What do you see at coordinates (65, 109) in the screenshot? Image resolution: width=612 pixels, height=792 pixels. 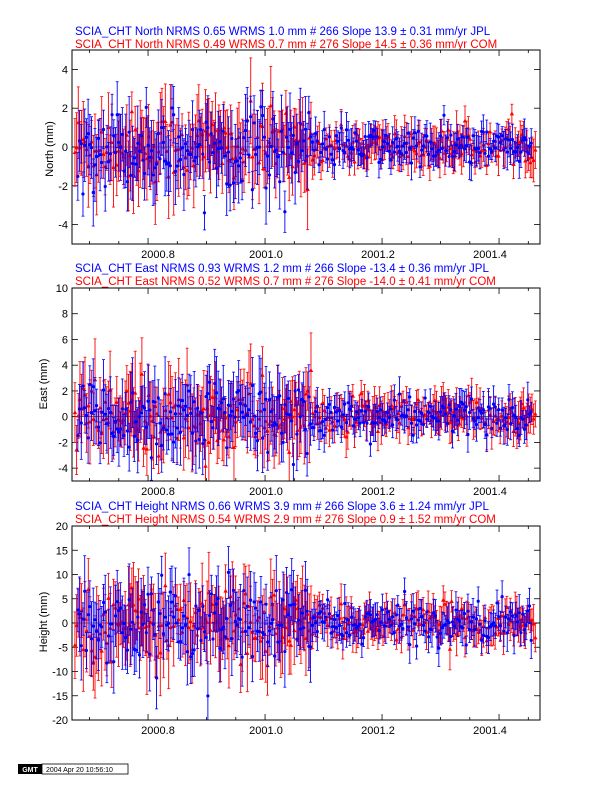 I see `north-y-tick-label: 2` at bounding box center [65, 109].